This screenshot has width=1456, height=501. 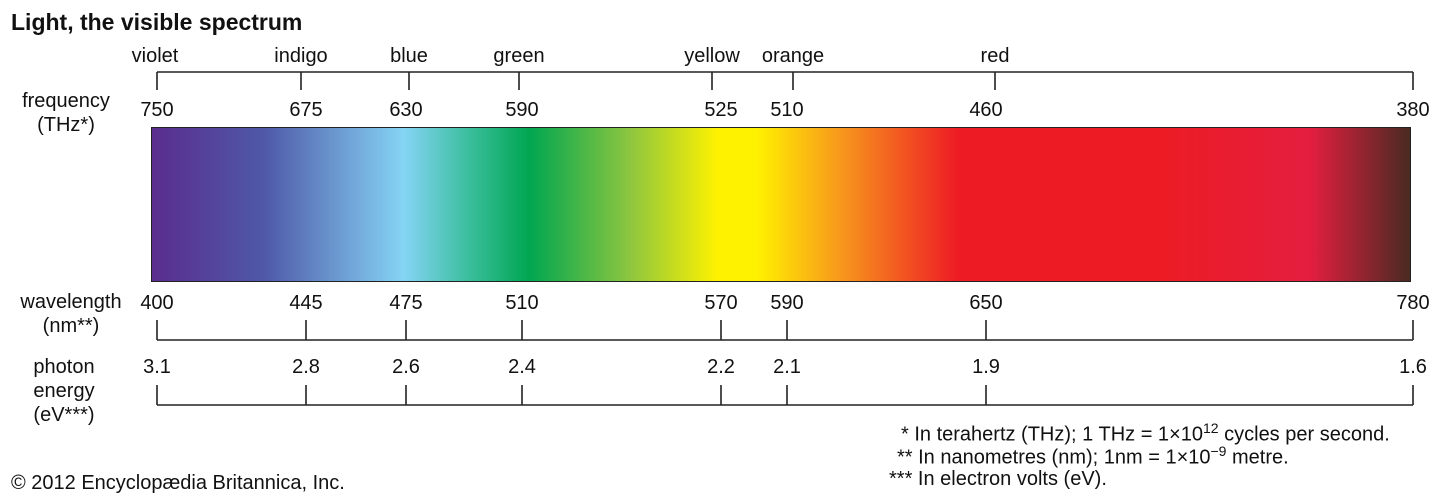 I want to click on energy-tick-label: 2.2, so click(x=721, y=367).